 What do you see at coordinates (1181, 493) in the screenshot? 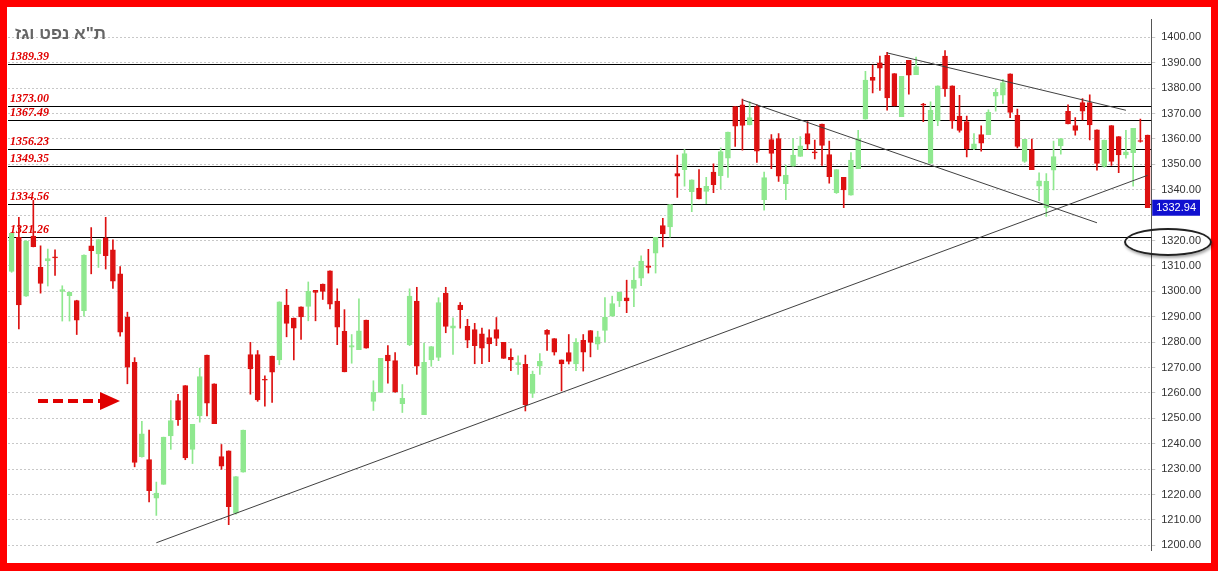
I see `y-tick-label: 1220.00` at bounding box center [1181, 493].